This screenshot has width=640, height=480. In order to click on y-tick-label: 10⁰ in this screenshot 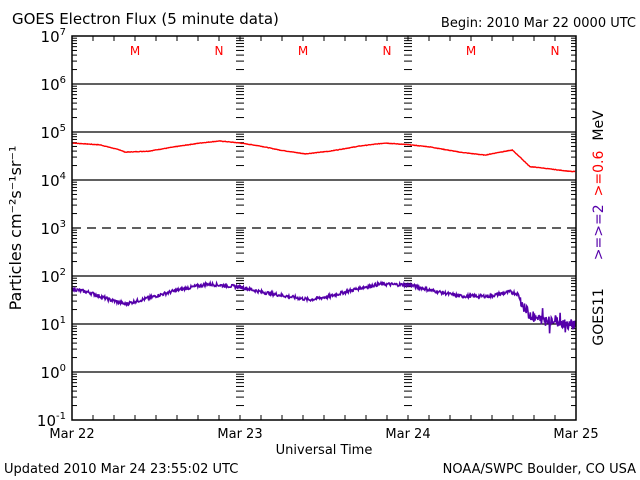, I will do `click(53, 372)`.